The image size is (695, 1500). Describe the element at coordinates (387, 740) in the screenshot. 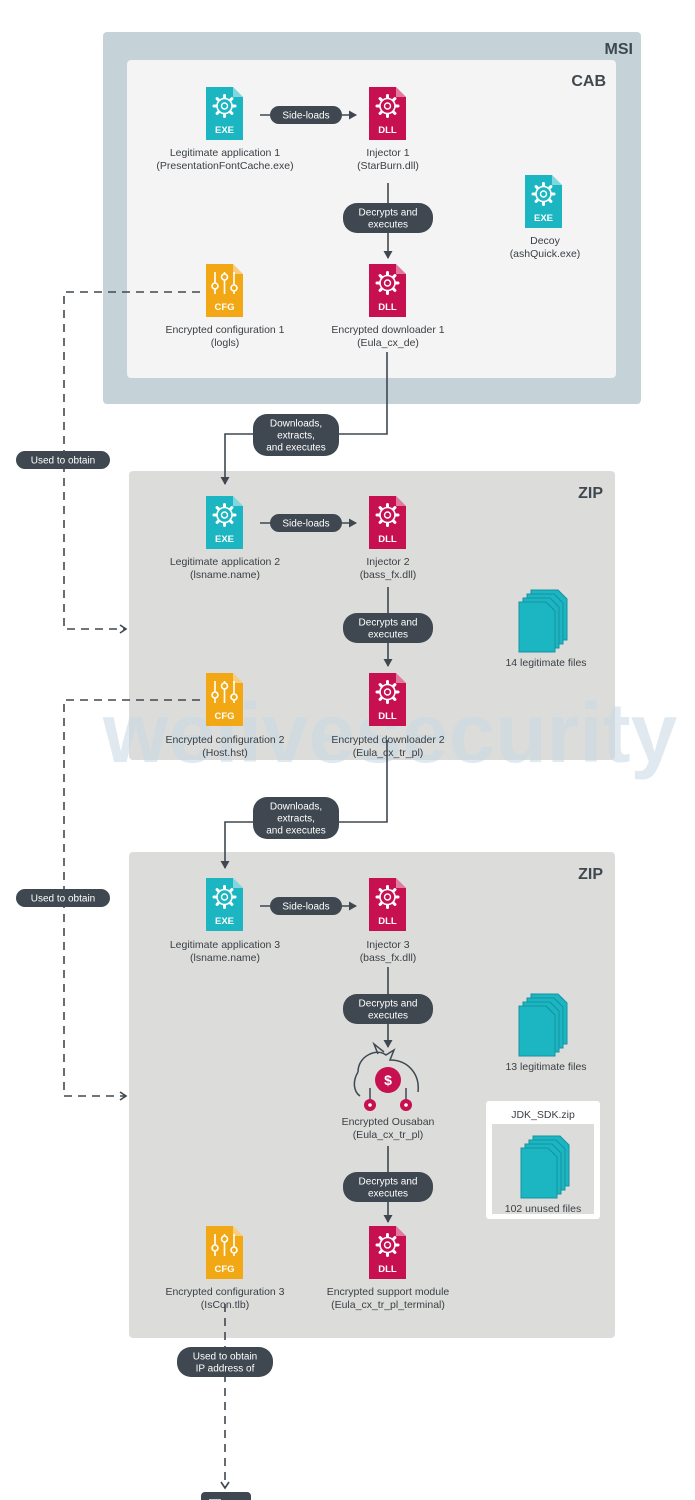

I see `caption-line: Encrypted downloader 2` at that location.